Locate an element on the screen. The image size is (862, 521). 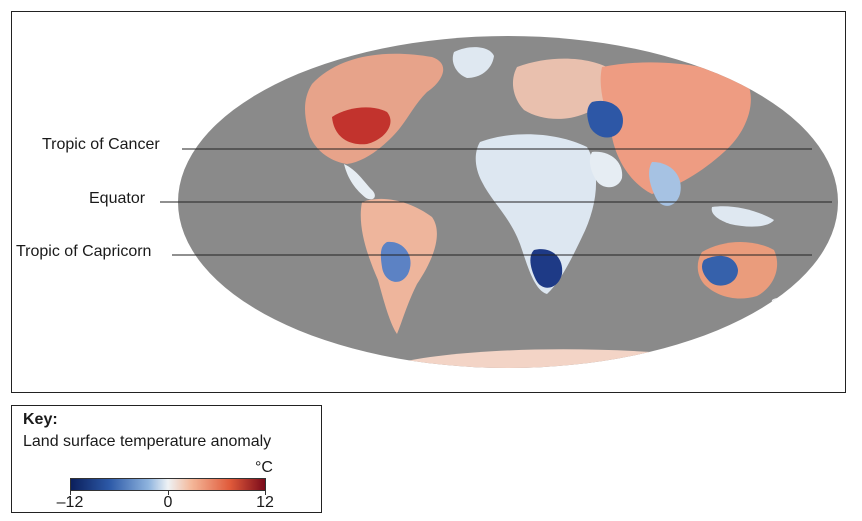
key-unit: °C is located at coordinates (264, 467).